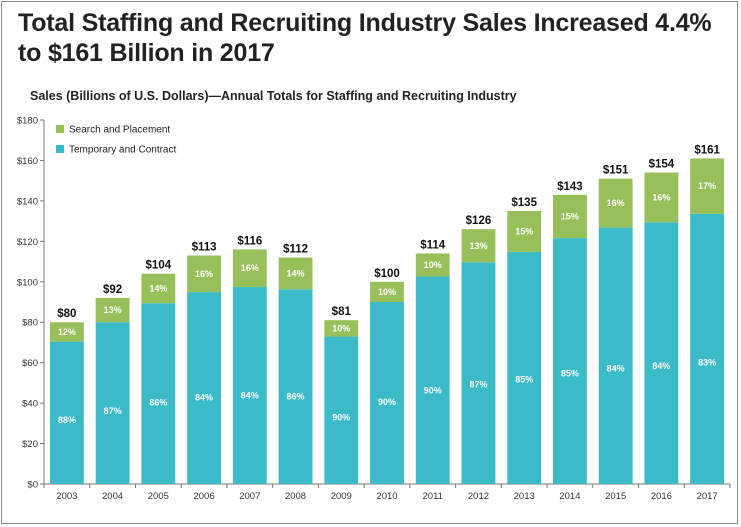 The height and width of the screenshot is (527, 741). What do you see at coordinates (112, 290) in the screenshot?
I see `total-label: $92` at bounding box center [112, 290].